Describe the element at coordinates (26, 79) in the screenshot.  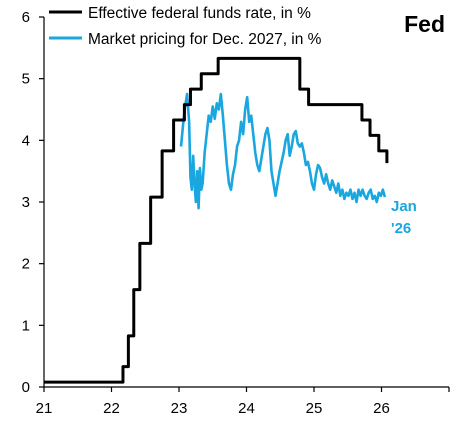
I see `y-tick-label: 5` at that location.